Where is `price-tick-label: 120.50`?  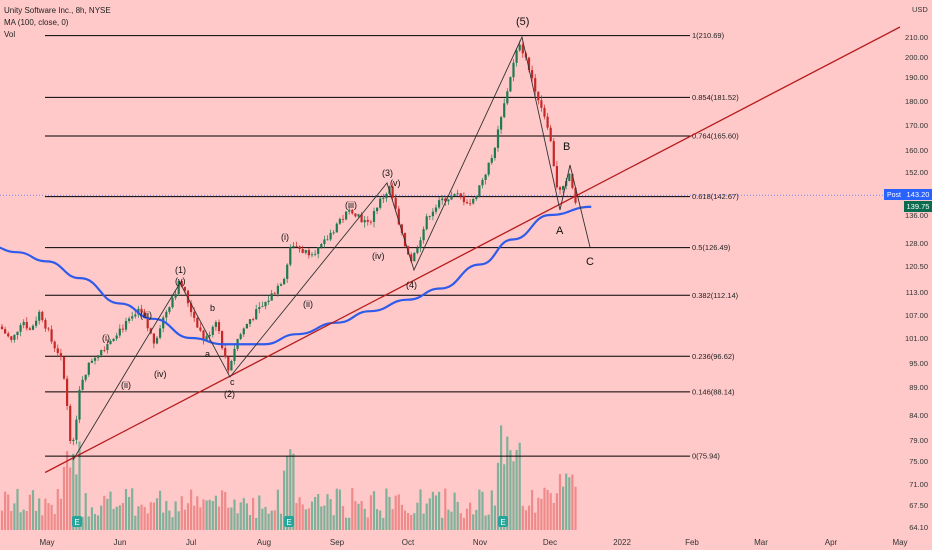
price-tick-label: 120.50 is located at coordinates (916, 266).